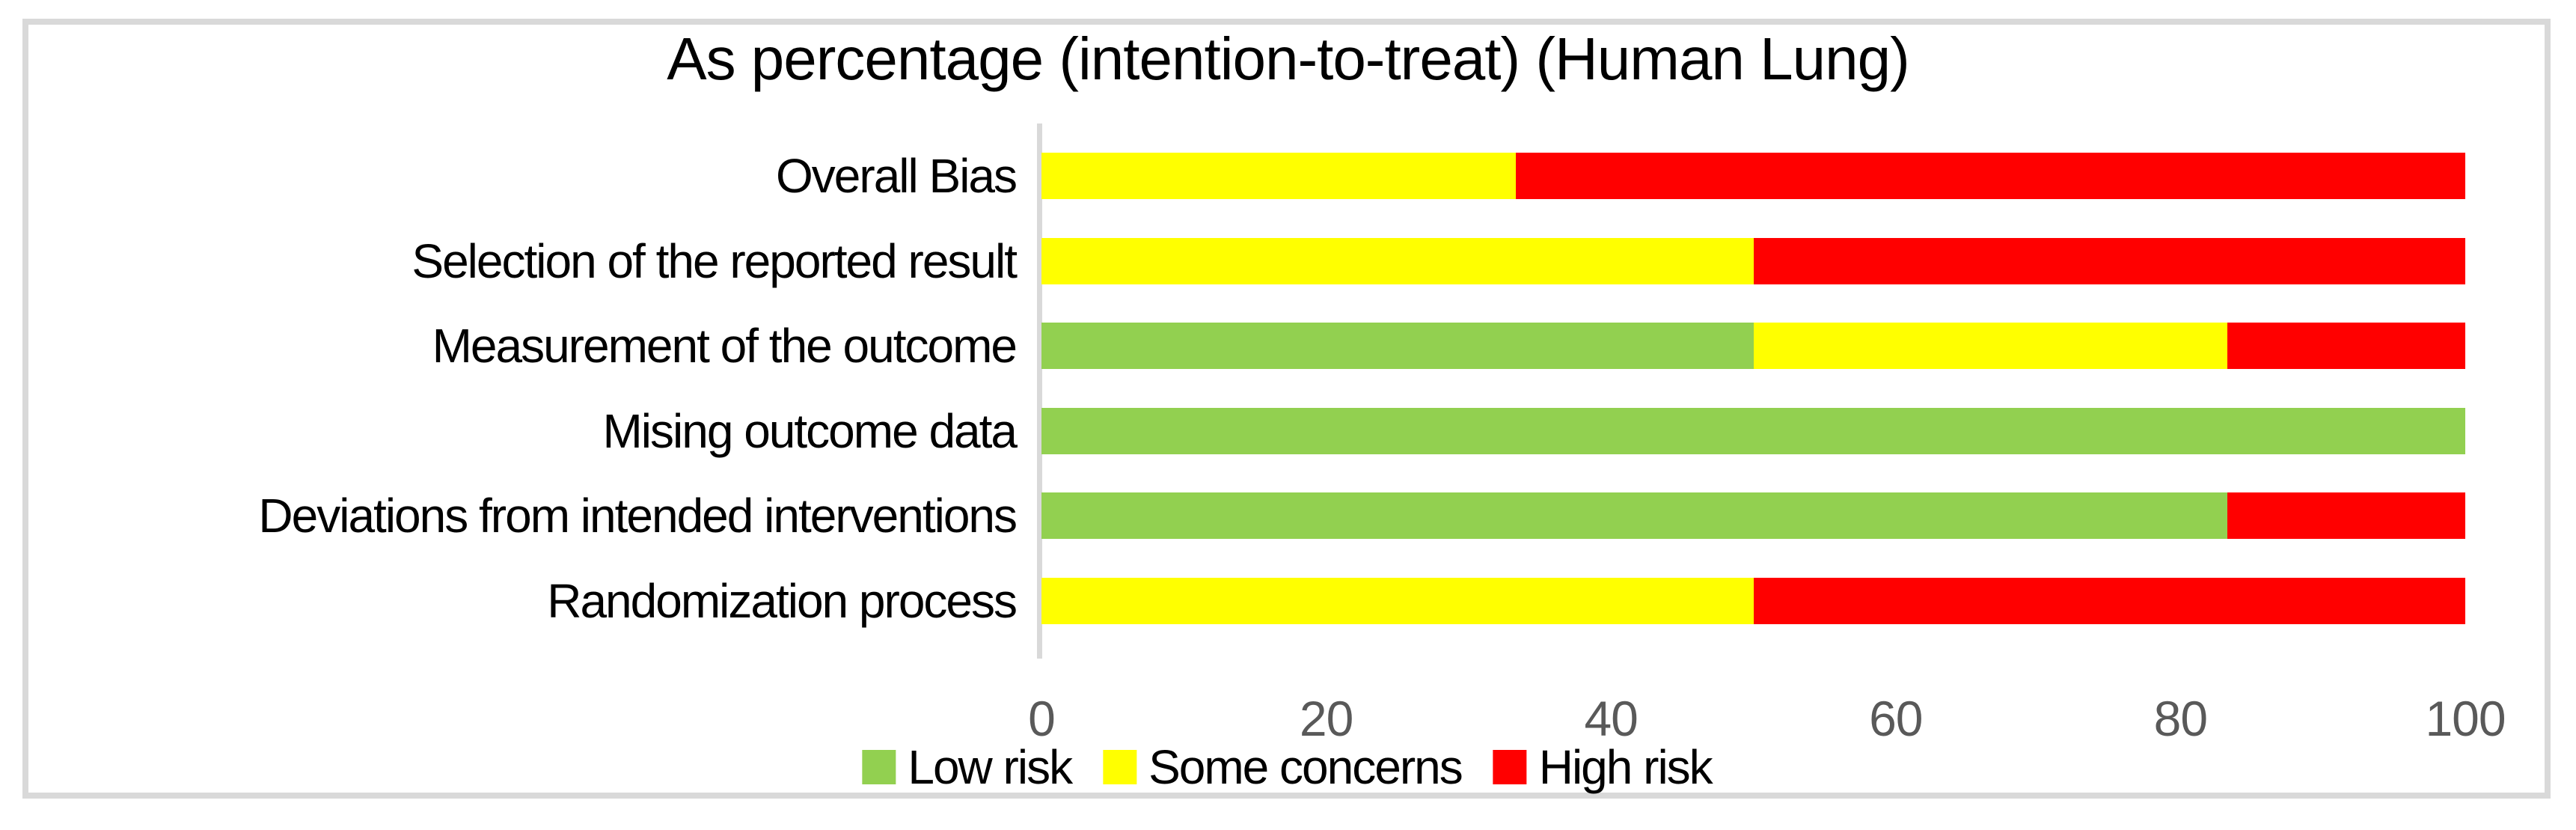  I want to click on x-tick-label: 100, so click(2465, 719).